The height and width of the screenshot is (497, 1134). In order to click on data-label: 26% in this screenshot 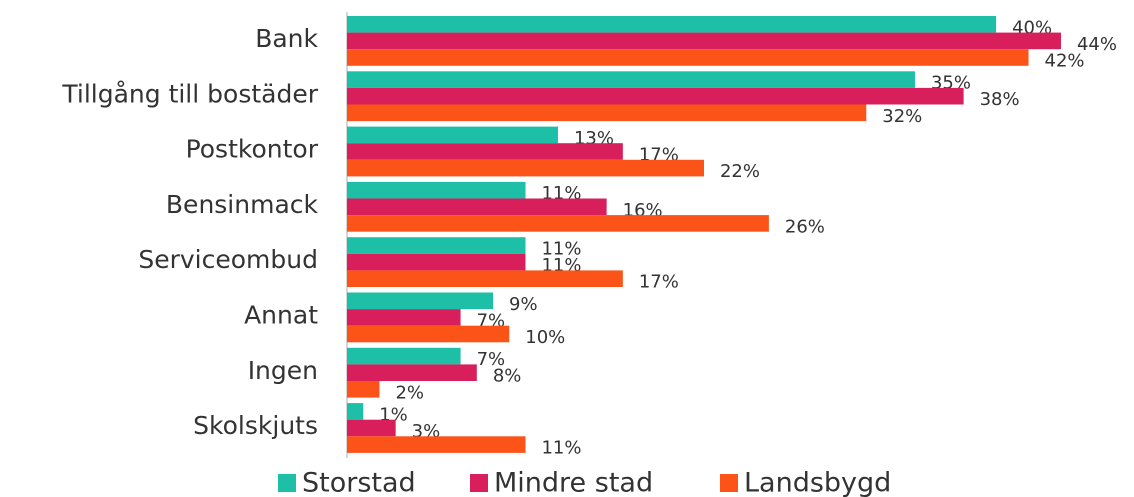, I will do `click(805, 226)`.